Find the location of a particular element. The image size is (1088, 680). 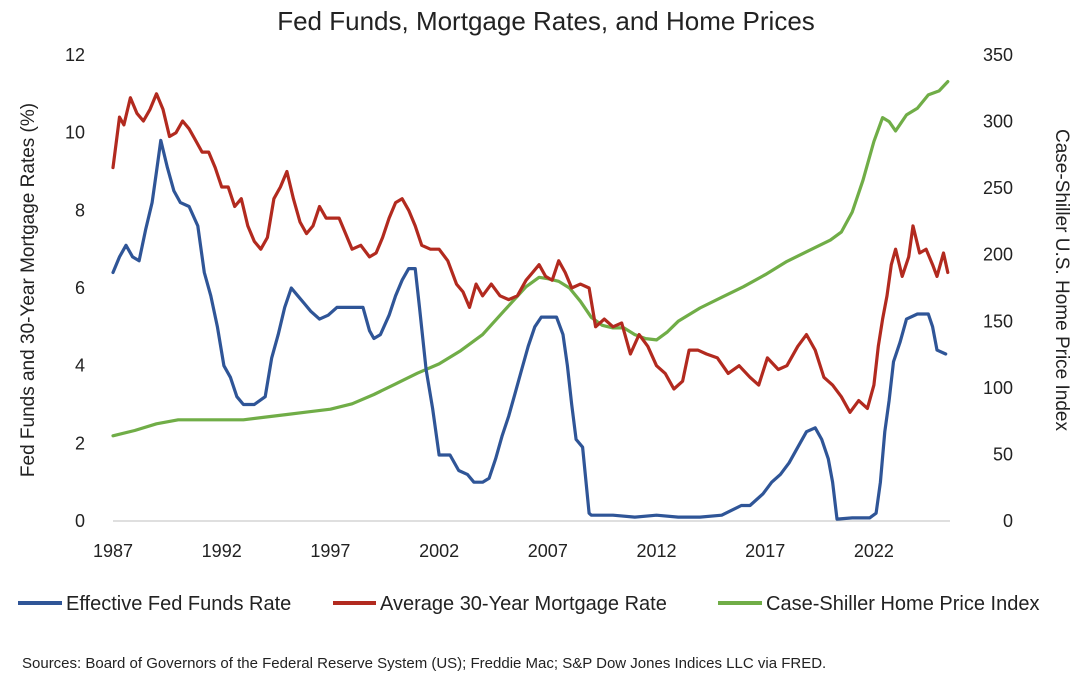

x-tick-label: 1992 is located at coordinates (222, 551).